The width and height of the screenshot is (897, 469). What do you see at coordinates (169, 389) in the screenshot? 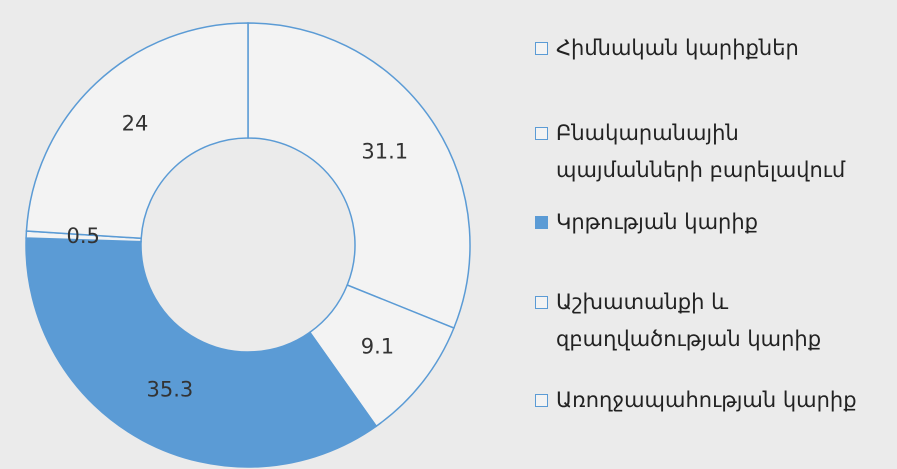
I see `data-label: 35.3` at bounding box center [169, 389].